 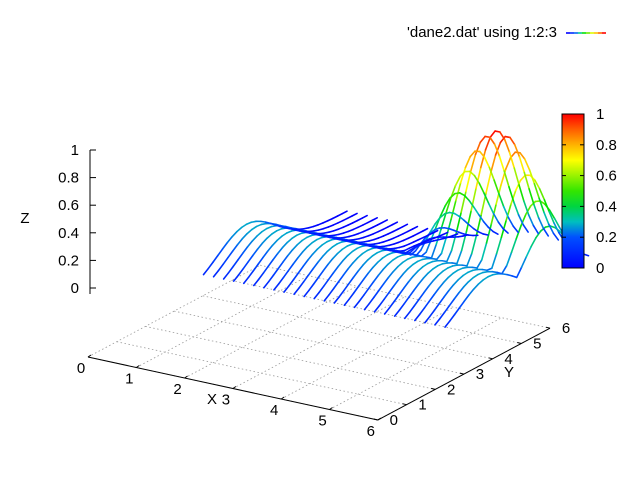 I want to click on x-tick-mark, so click(x=331, y=408).